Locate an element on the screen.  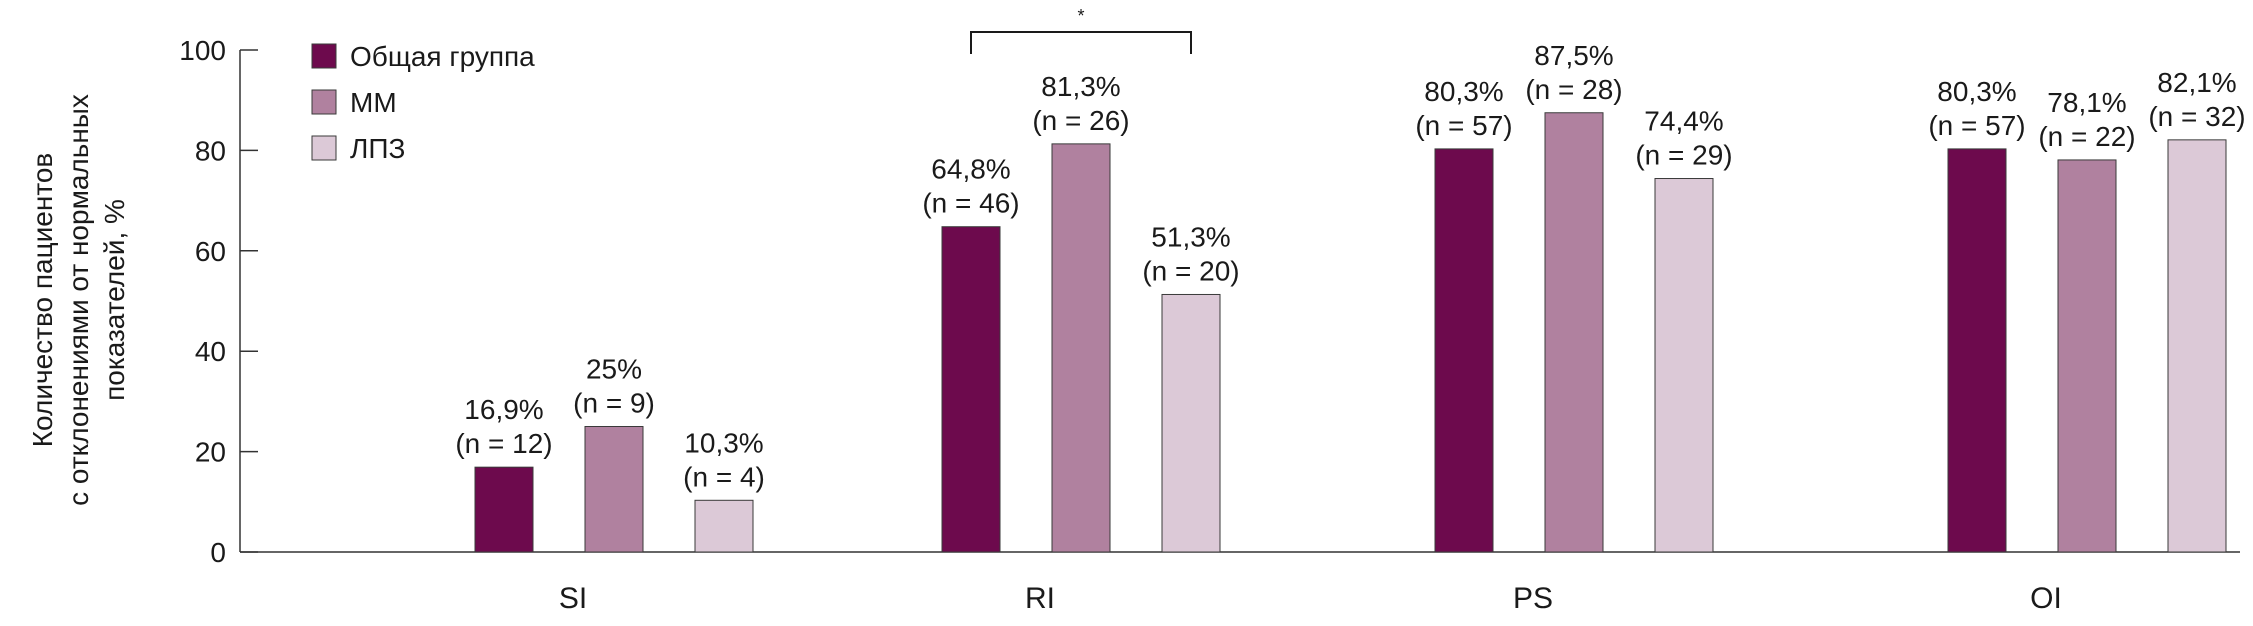
significance-marker: * is located at coordinates (1080, 16).